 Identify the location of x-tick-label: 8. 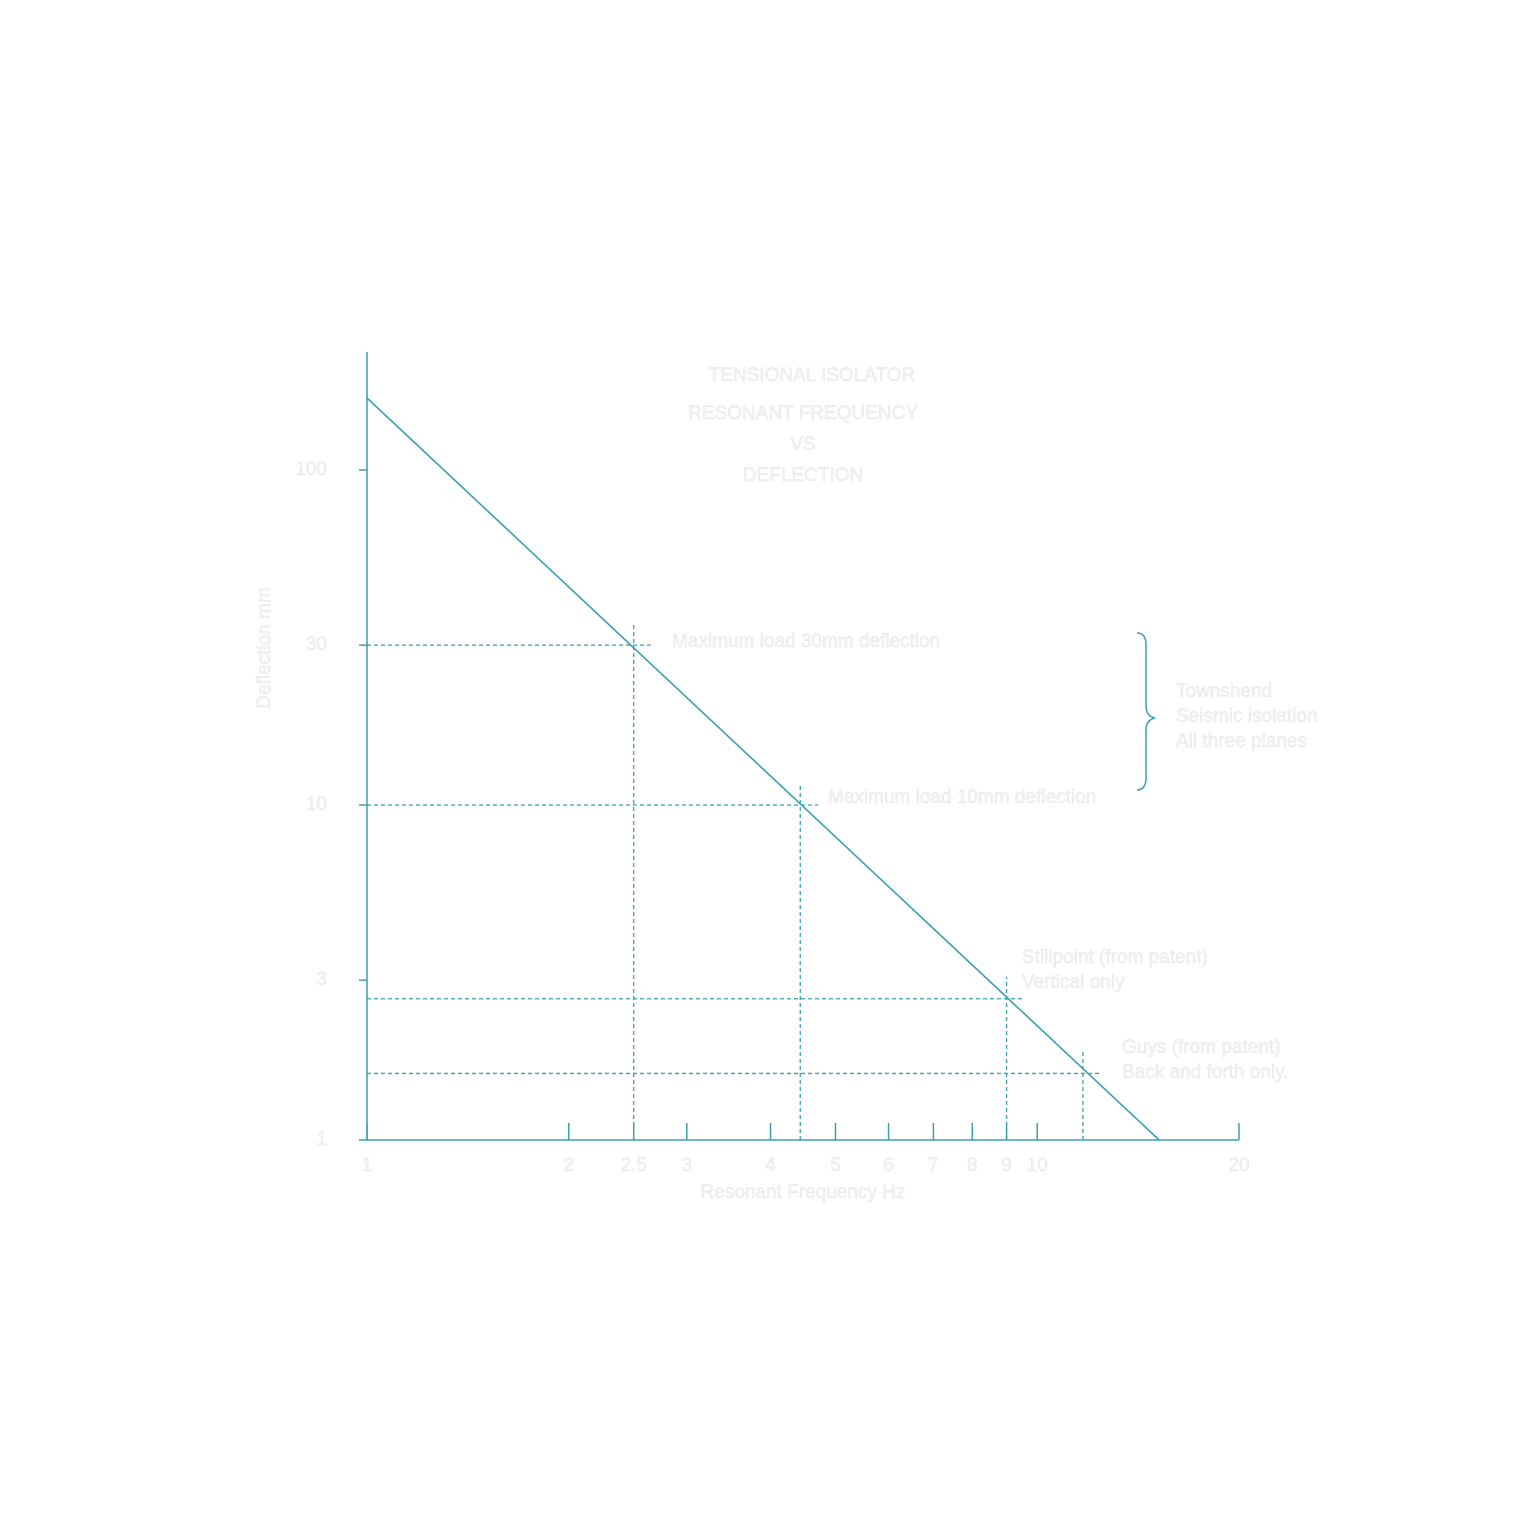
(972, 1165).